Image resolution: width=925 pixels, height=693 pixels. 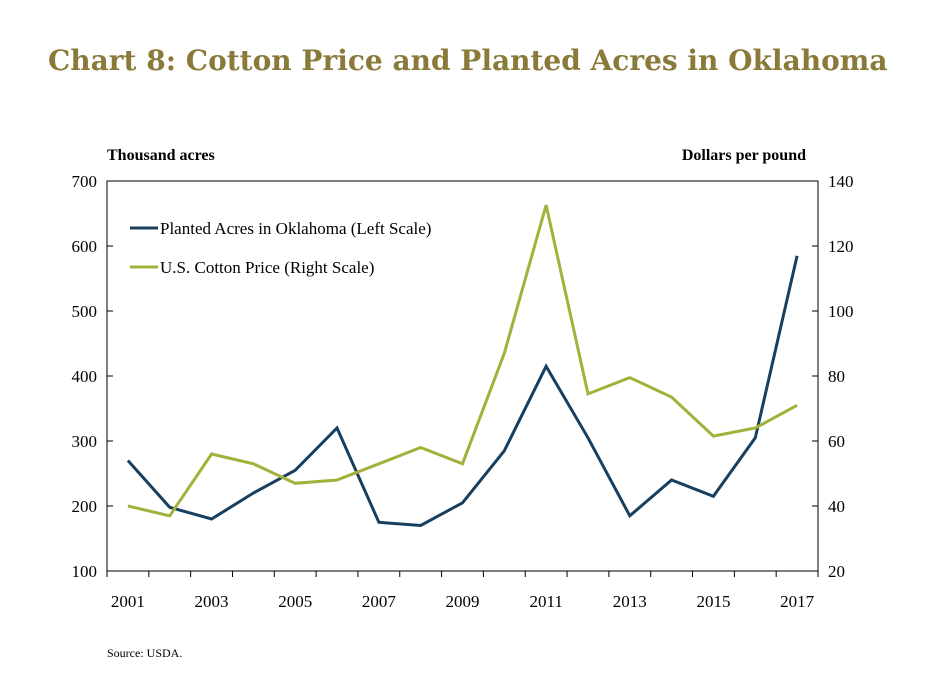 What do you see at coordinates (85, 571) in the screenshot?
I see `left-tick-label: 100` at bounding box center [85, 571].